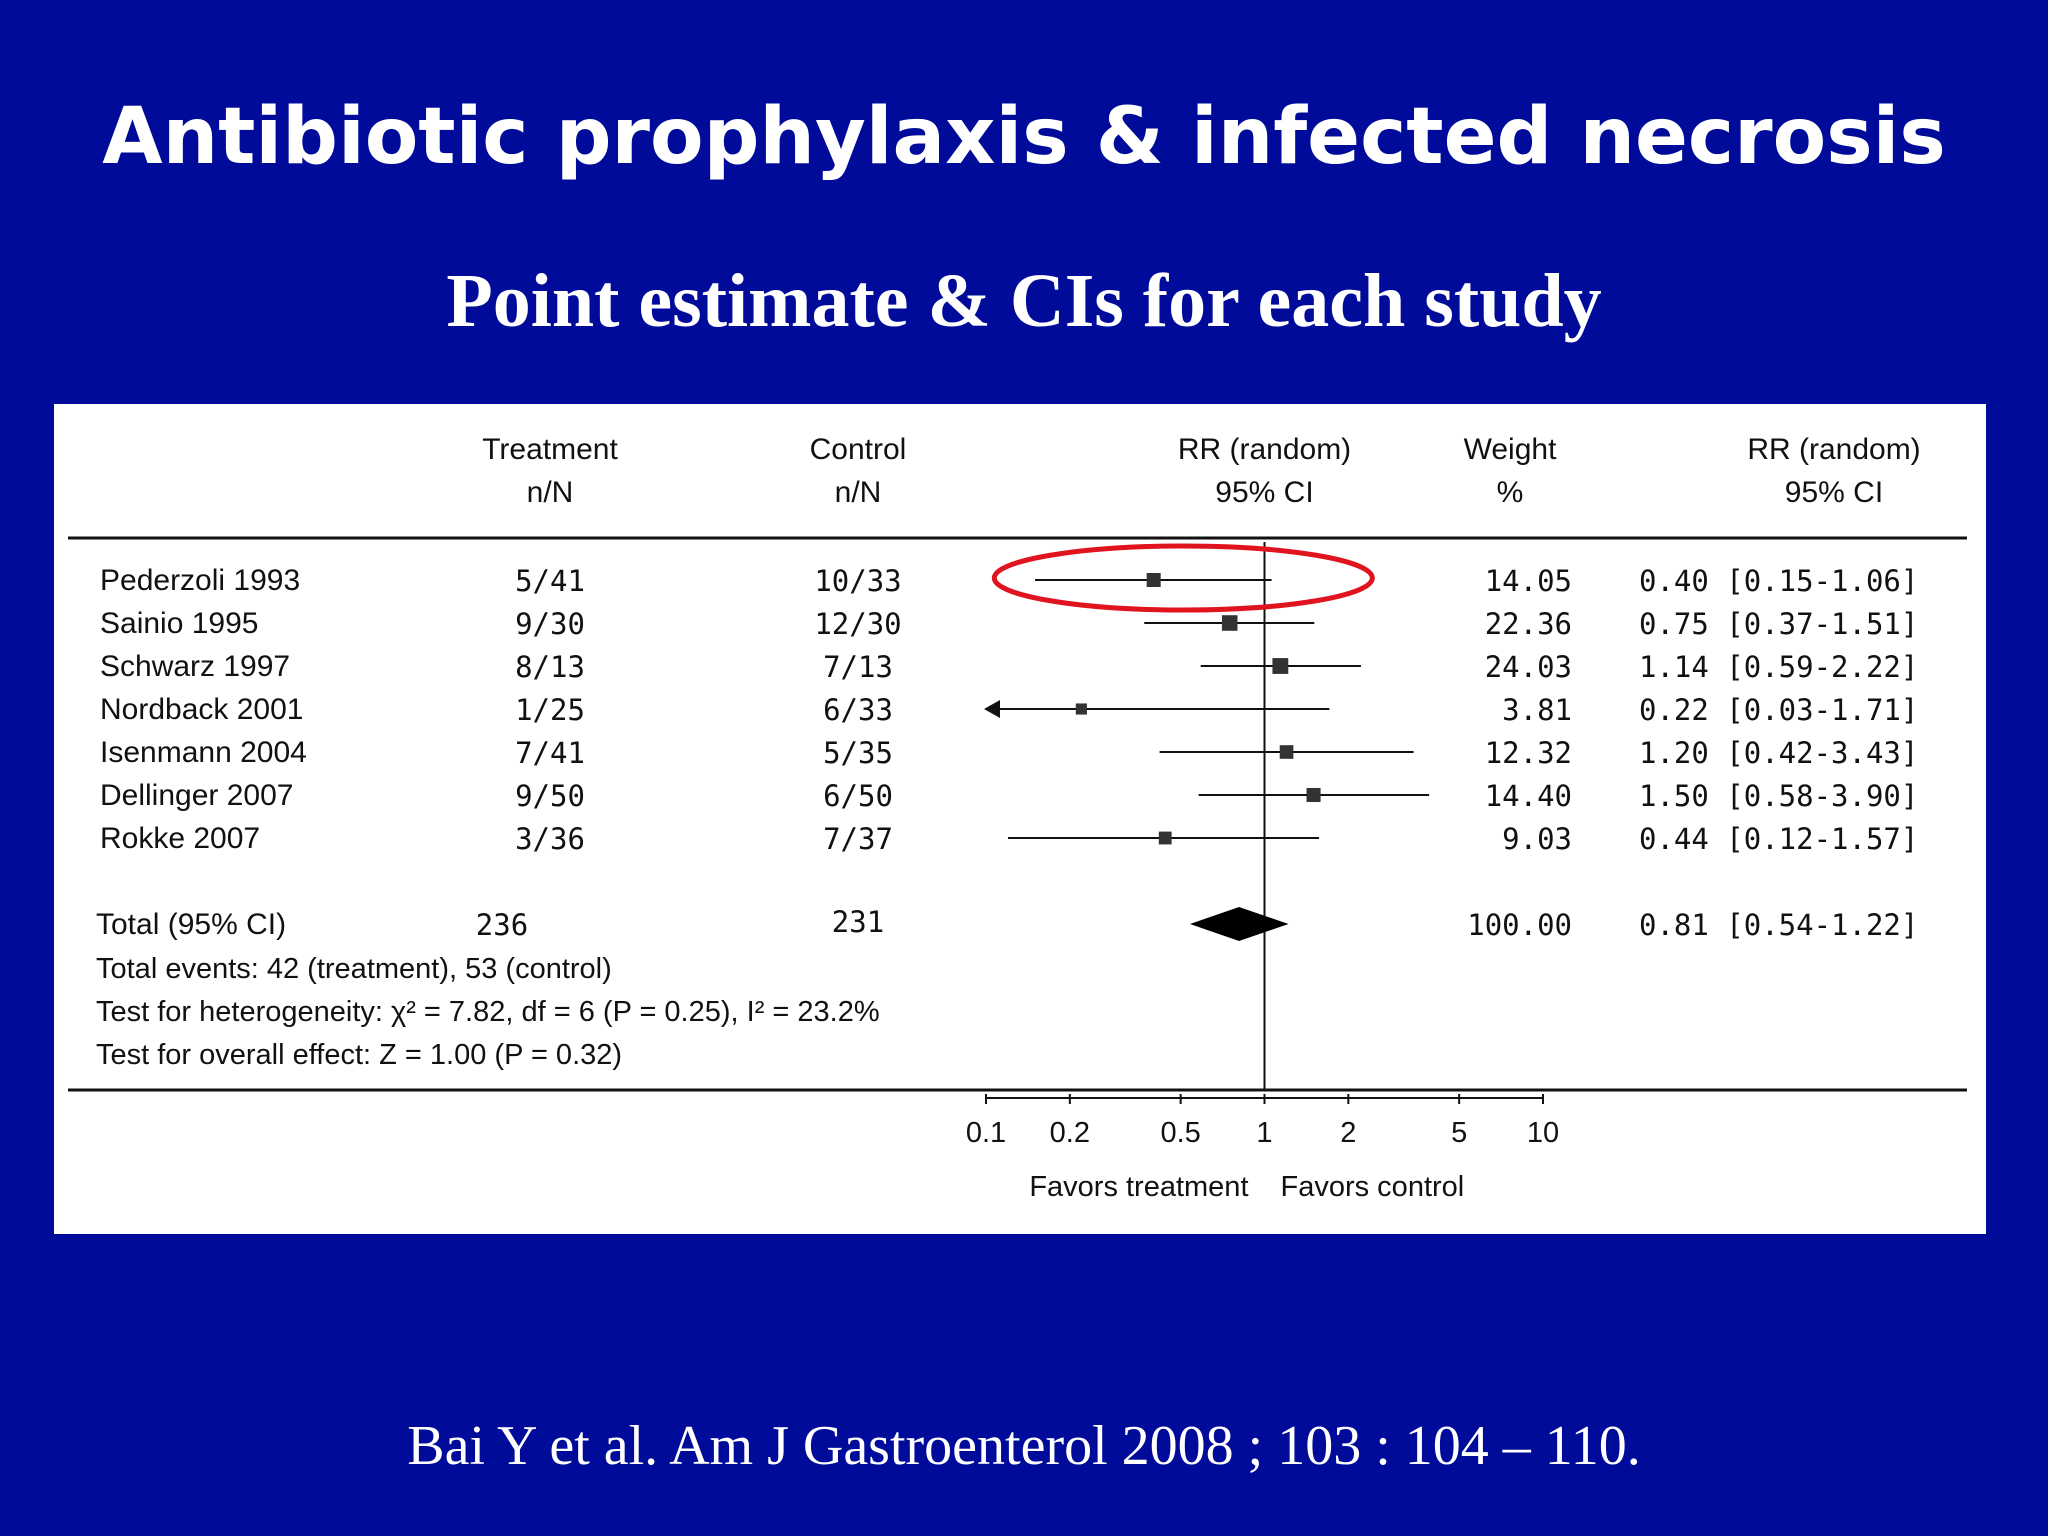 Image resolution: width=2048 pixels, height=1536 pixels. I want to click on point-estimate-schwarz-1997, so click(1280, 666).